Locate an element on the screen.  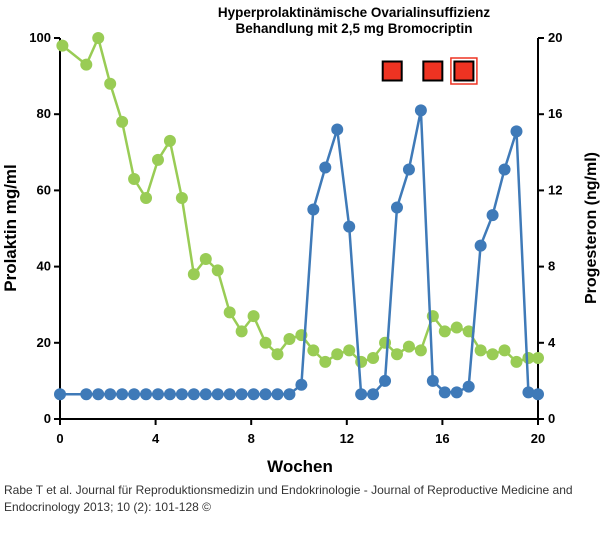
x-tick-label: 16 is located at coordinates (442, 438).